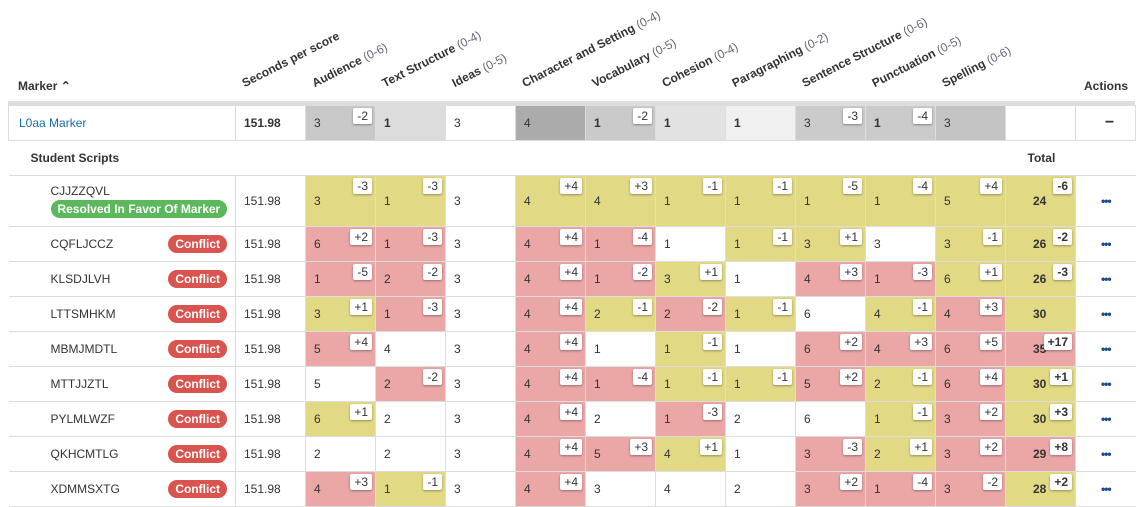 This screenshot has height=507, width=1143. What do you see at coordinates (362, 116) in the screenshot?
I see `score-diff: -2` at bounding box center [362, 116].